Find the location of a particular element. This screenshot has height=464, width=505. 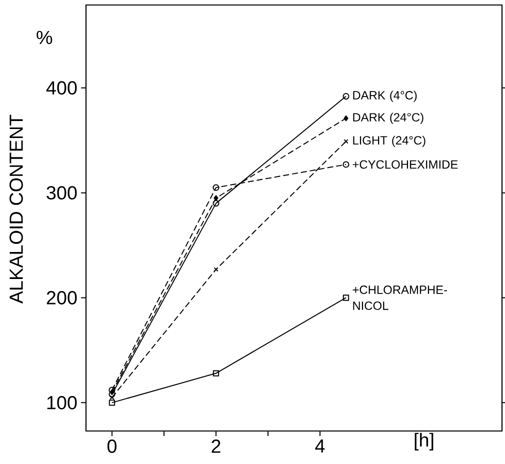

x-axis-title: [h] is located at coordinates (424, 441).